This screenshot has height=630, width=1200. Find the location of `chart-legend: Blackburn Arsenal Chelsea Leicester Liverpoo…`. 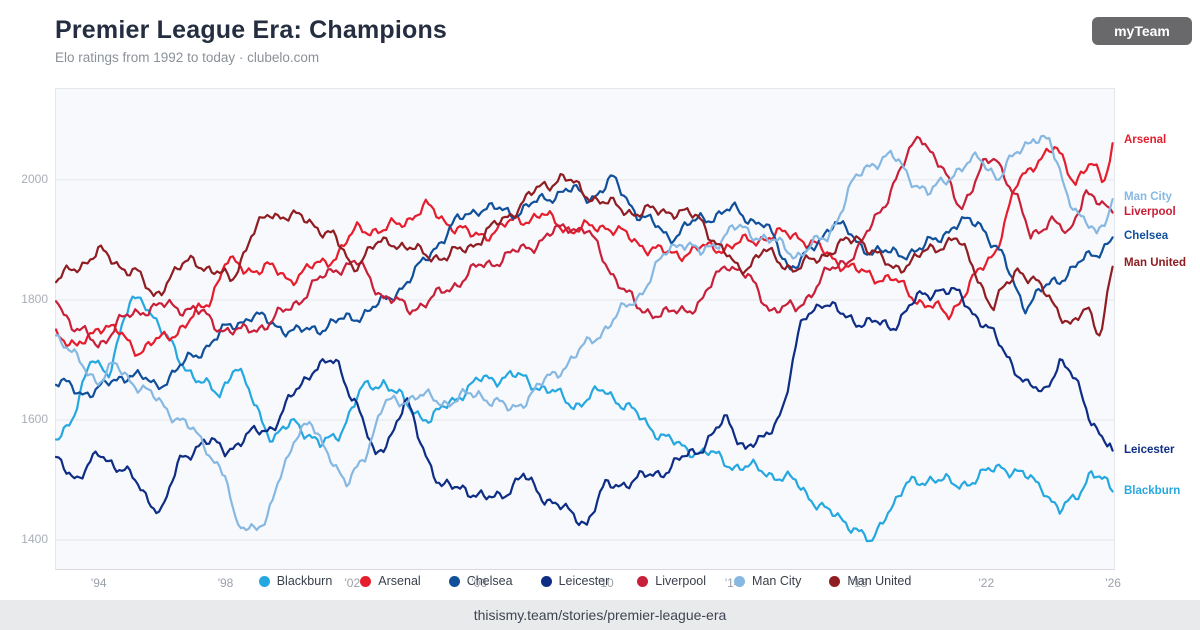

chart-legend: Blackburn Arsenal Chelsea Leicester Liverpoo… is located at coordinates (585, 581).